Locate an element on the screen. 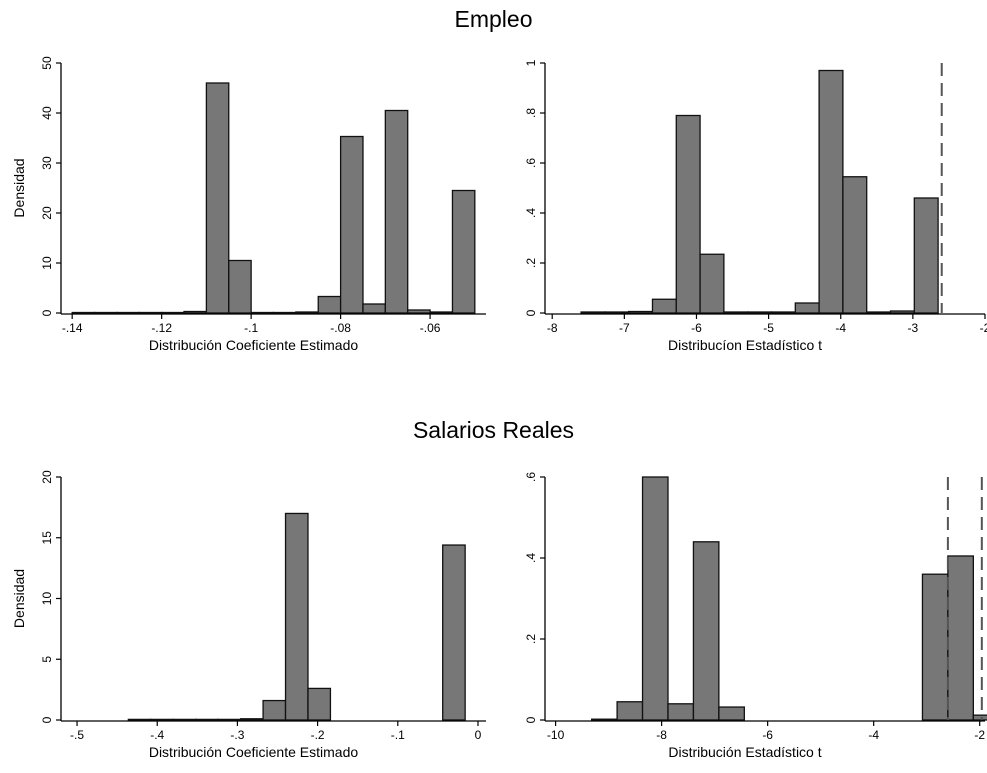 This screenshot has width=987, height=773. x-tick-label: 0 is located at coordinates (478, 735).